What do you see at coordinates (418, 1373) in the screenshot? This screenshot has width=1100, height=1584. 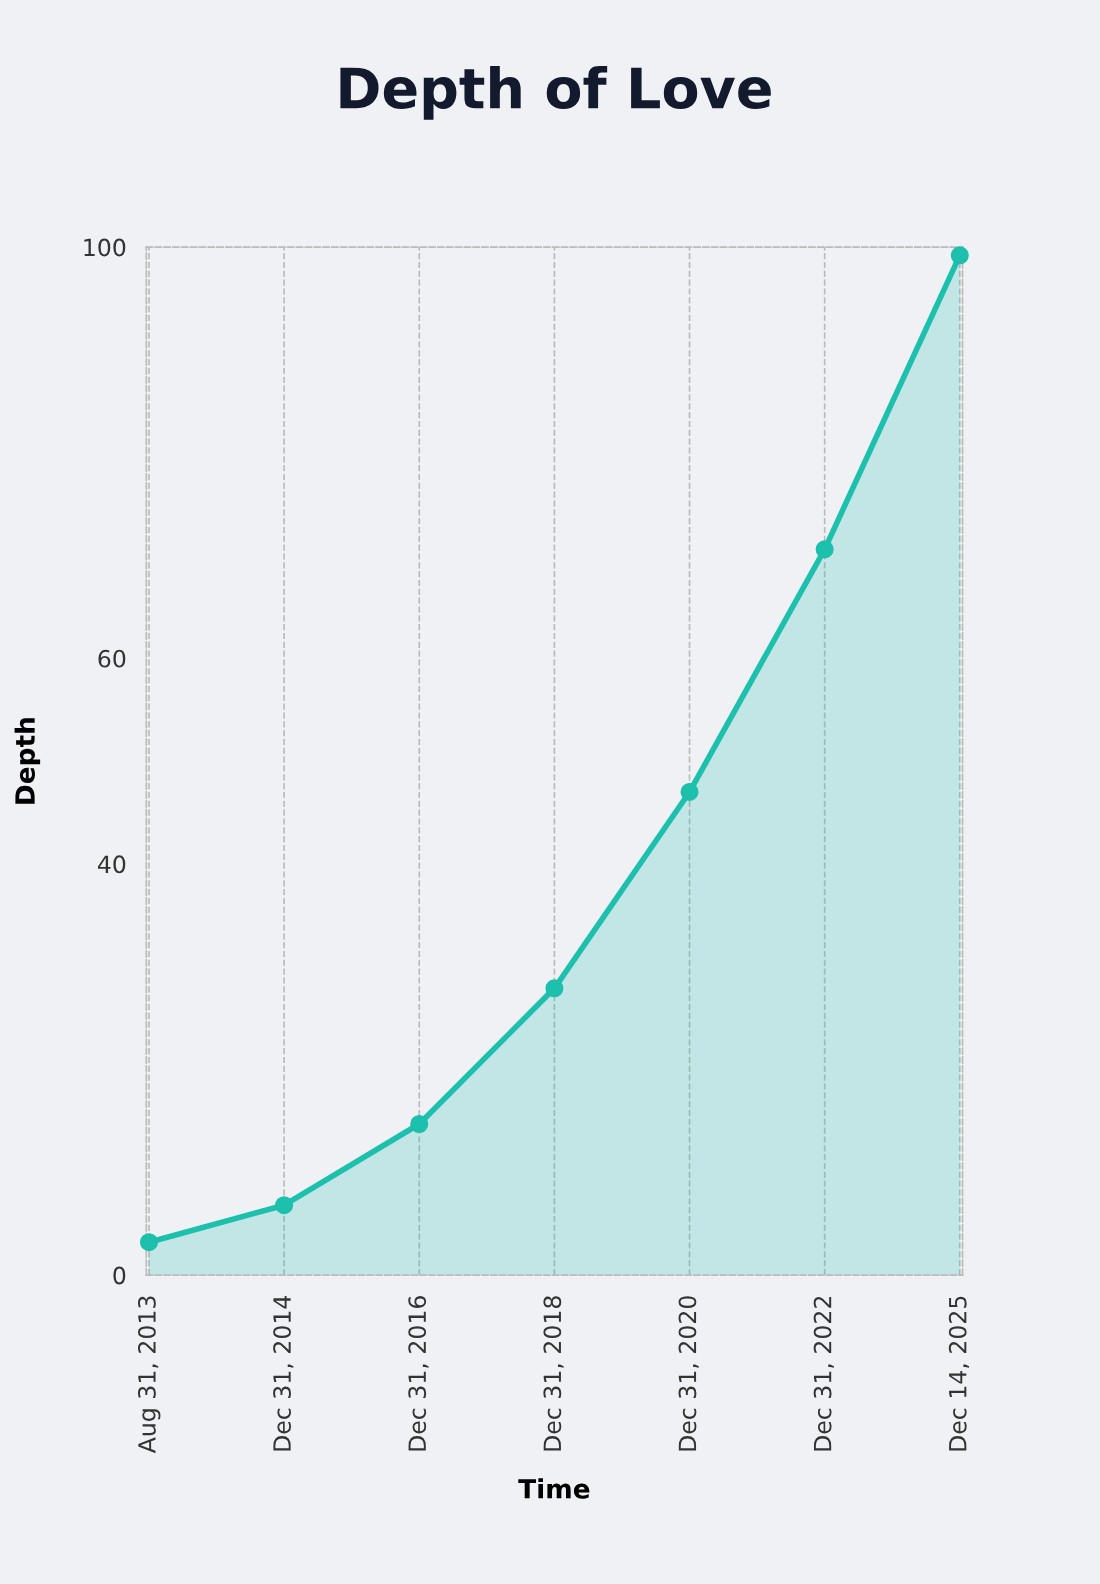 I see `x-tick-label: Dec 31, 2016` at bounding box center [418, 1373].